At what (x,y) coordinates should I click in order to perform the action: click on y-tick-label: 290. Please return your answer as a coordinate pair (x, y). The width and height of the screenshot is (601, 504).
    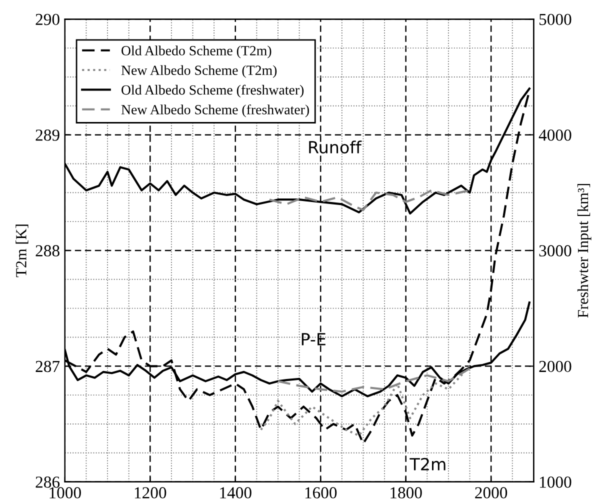
    Looking at the image, I should click on (48, 20).